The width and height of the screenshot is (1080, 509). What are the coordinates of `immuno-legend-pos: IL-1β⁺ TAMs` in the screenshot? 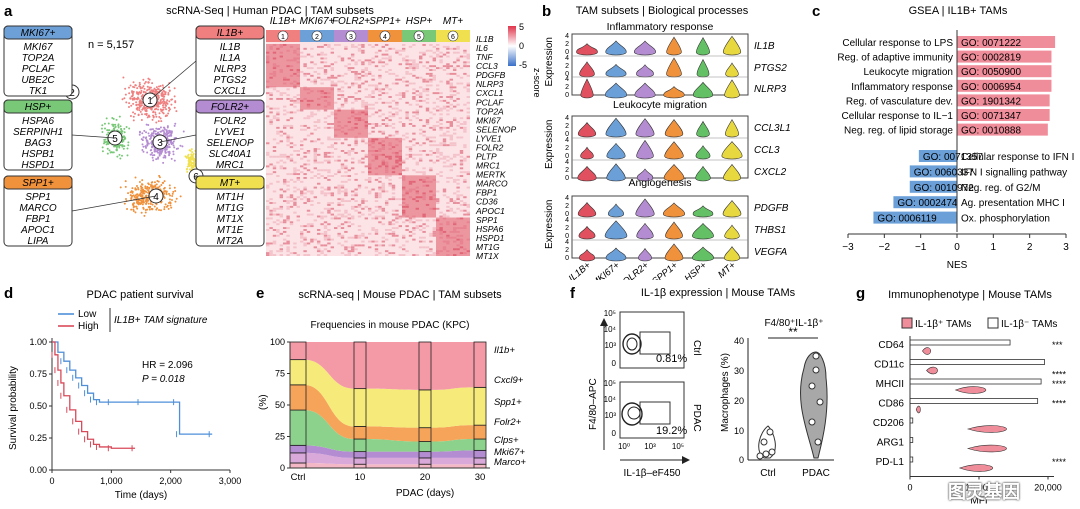 It's located at (943, 324).